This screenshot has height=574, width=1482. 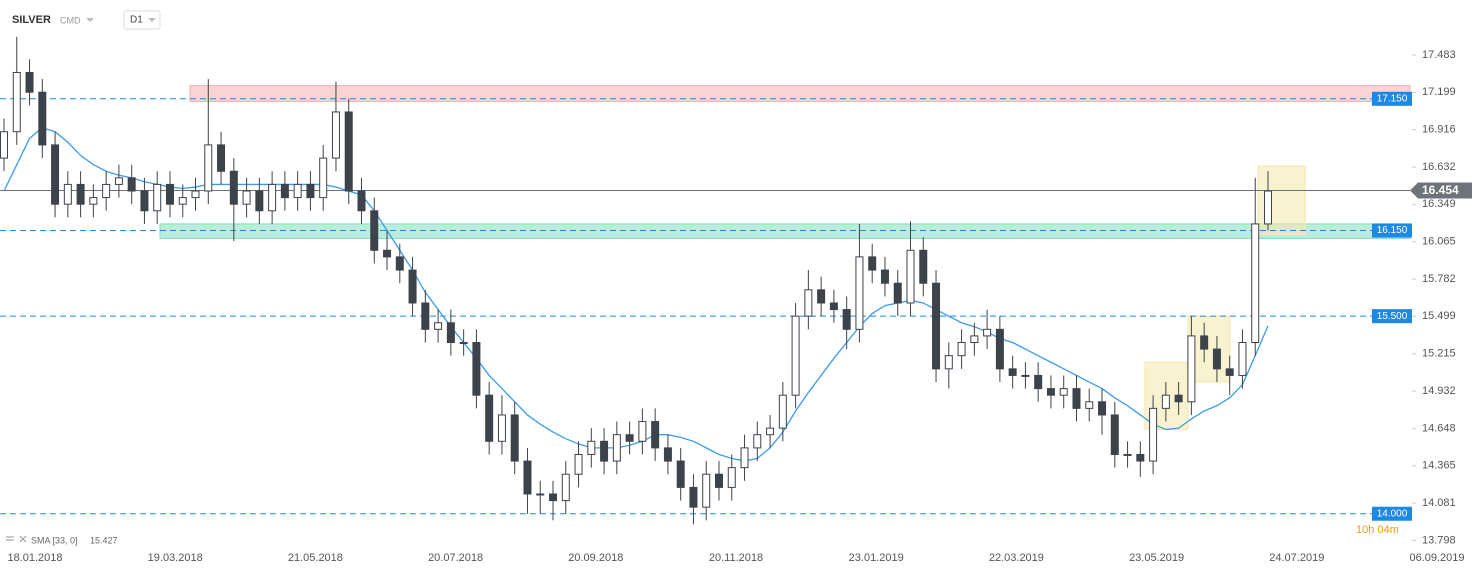 I want to click on x-tick-label: 18.01.2018, so click(x=34, y=558).